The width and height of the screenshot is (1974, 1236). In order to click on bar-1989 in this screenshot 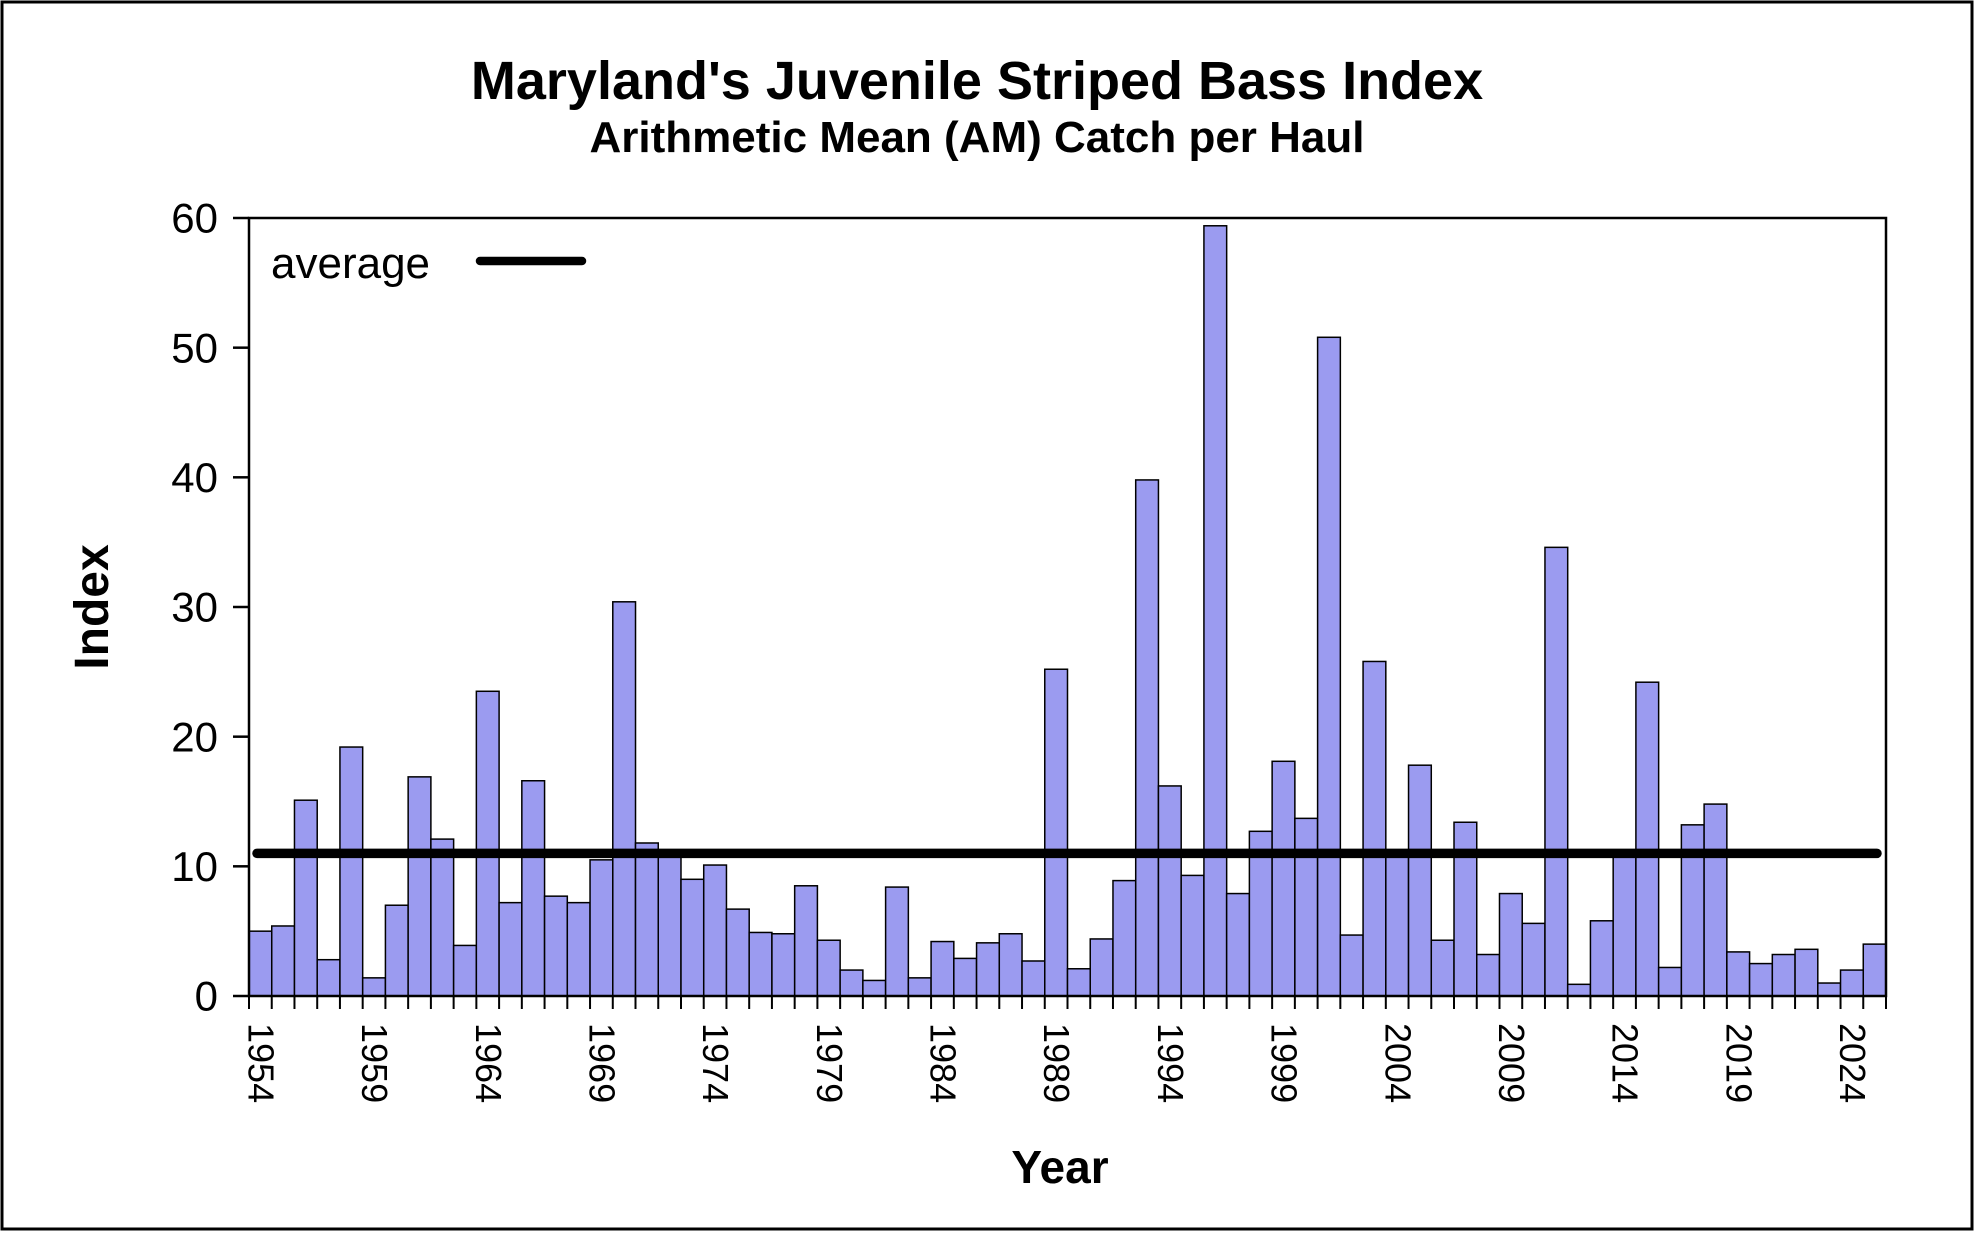, I will do `click(1056, 832)`.